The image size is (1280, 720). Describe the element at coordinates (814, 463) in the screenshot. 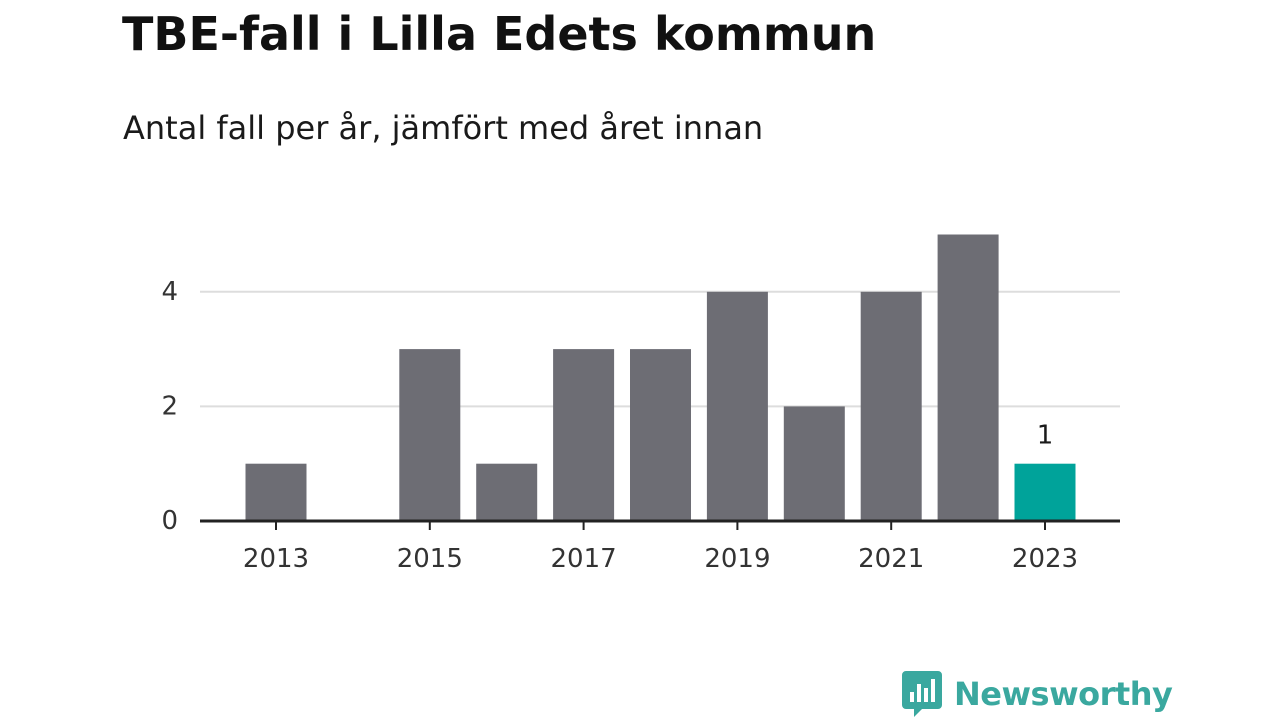

I see `bar-2020` at that location.